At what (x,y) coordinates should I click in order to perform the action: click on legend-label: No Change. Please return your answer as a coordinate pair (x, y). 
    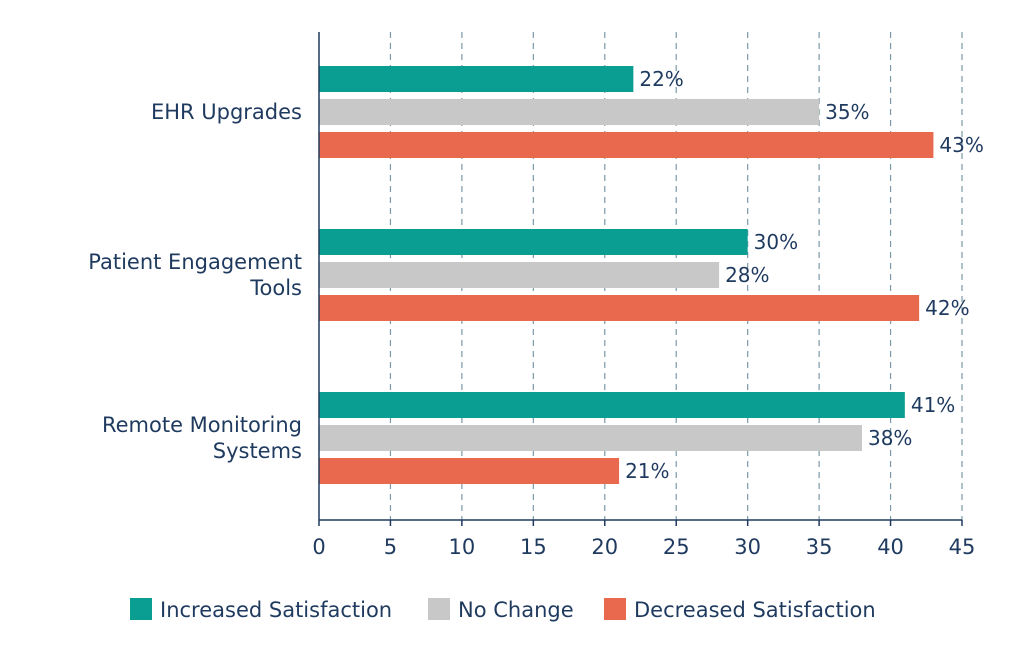
    Looking at the image, I should click on (516, 610).